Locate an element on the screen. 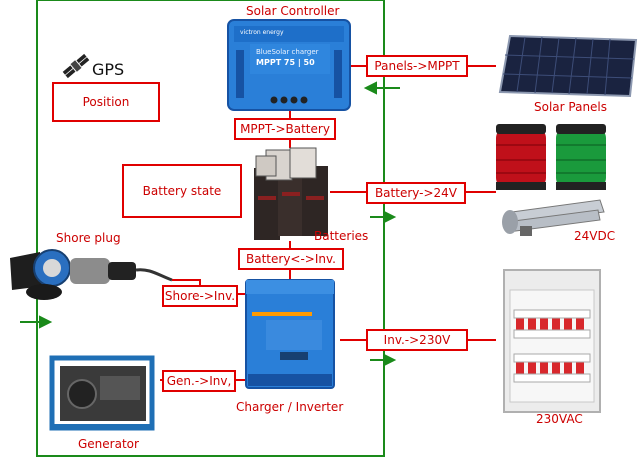 The width and height of the screenshot is (640, 460). generator-inverter-box: Gen.->Inv, is located at coordinates (199, 381).